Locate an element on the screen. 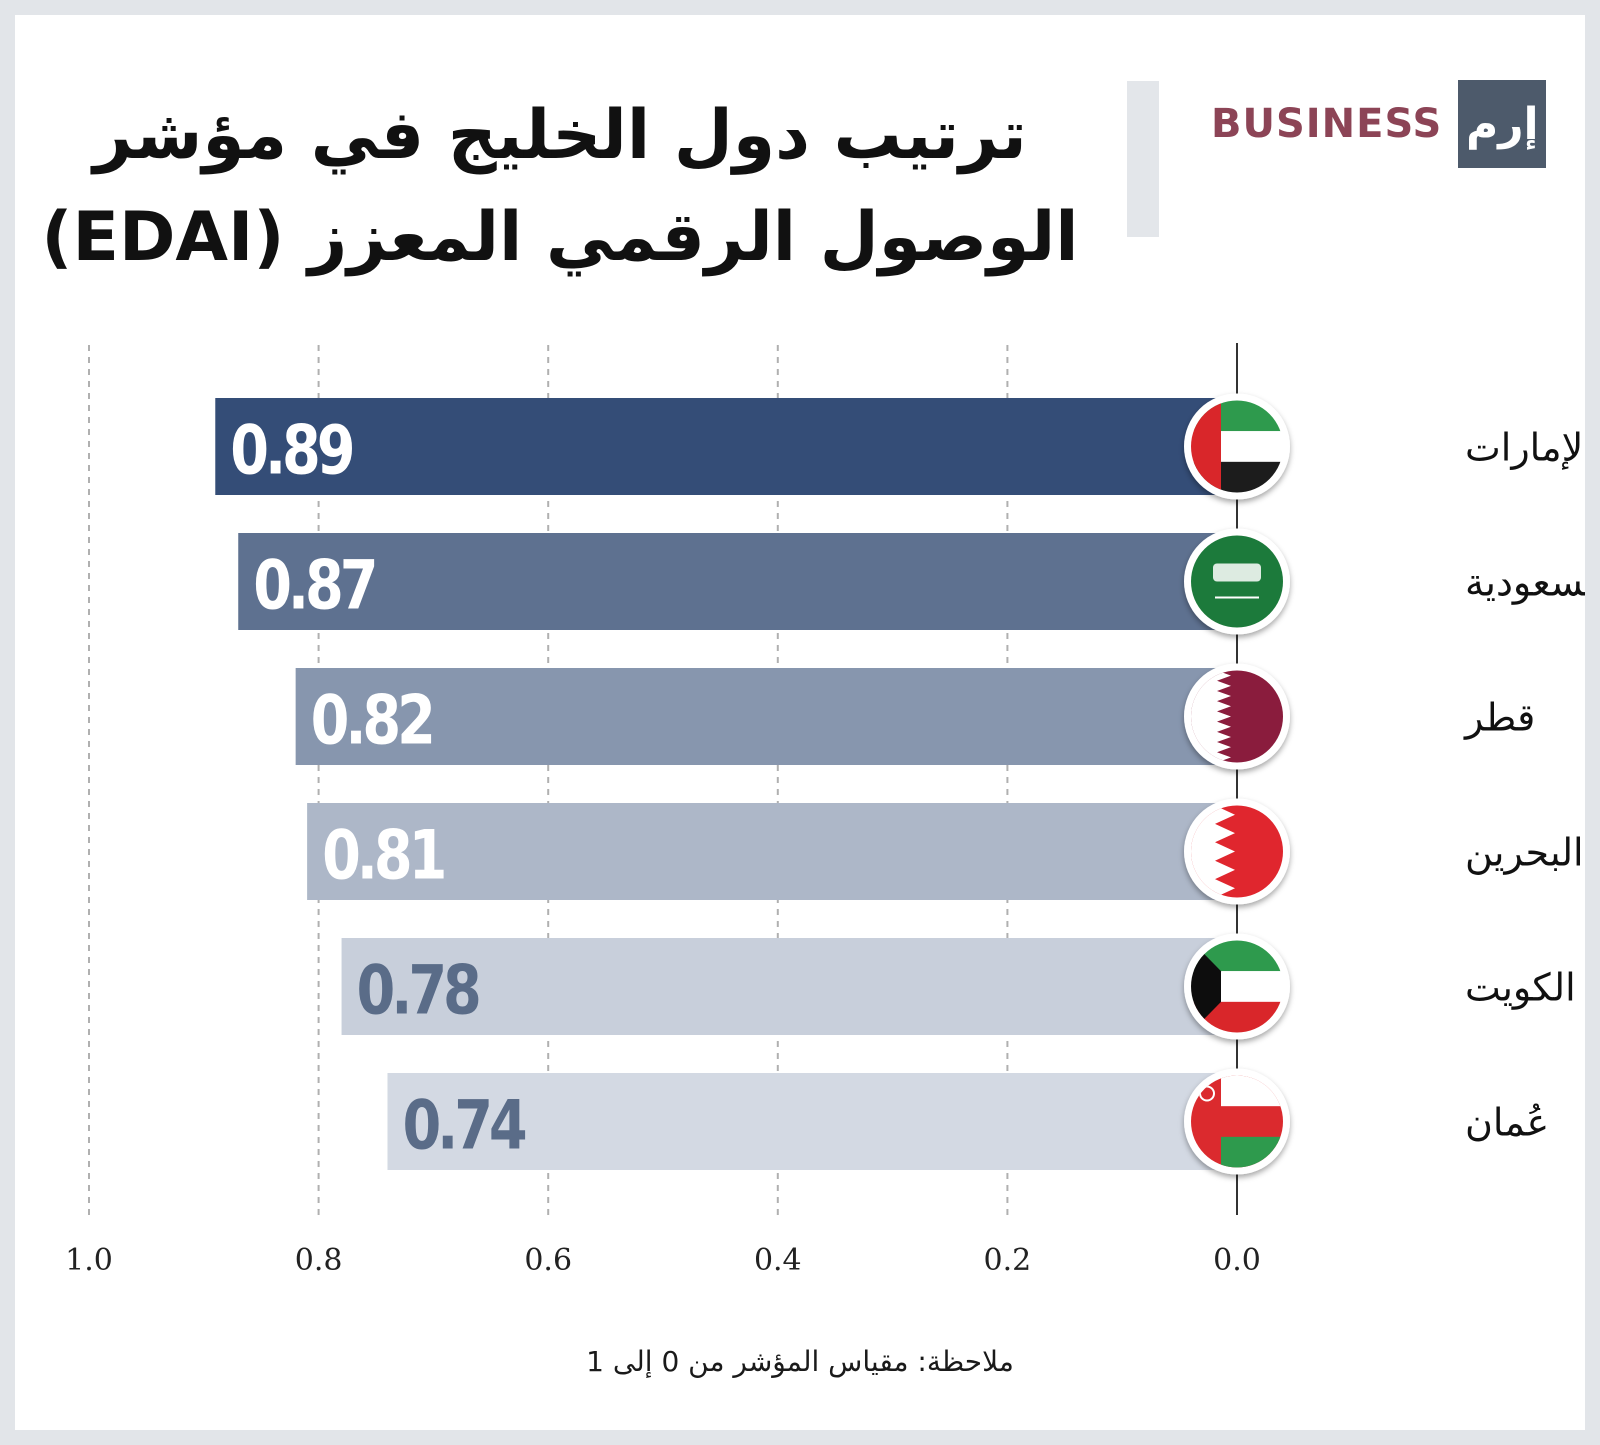 The width and height of the screenshot is (1600, 1445). header-divider is located at coordinates (1143, 159).